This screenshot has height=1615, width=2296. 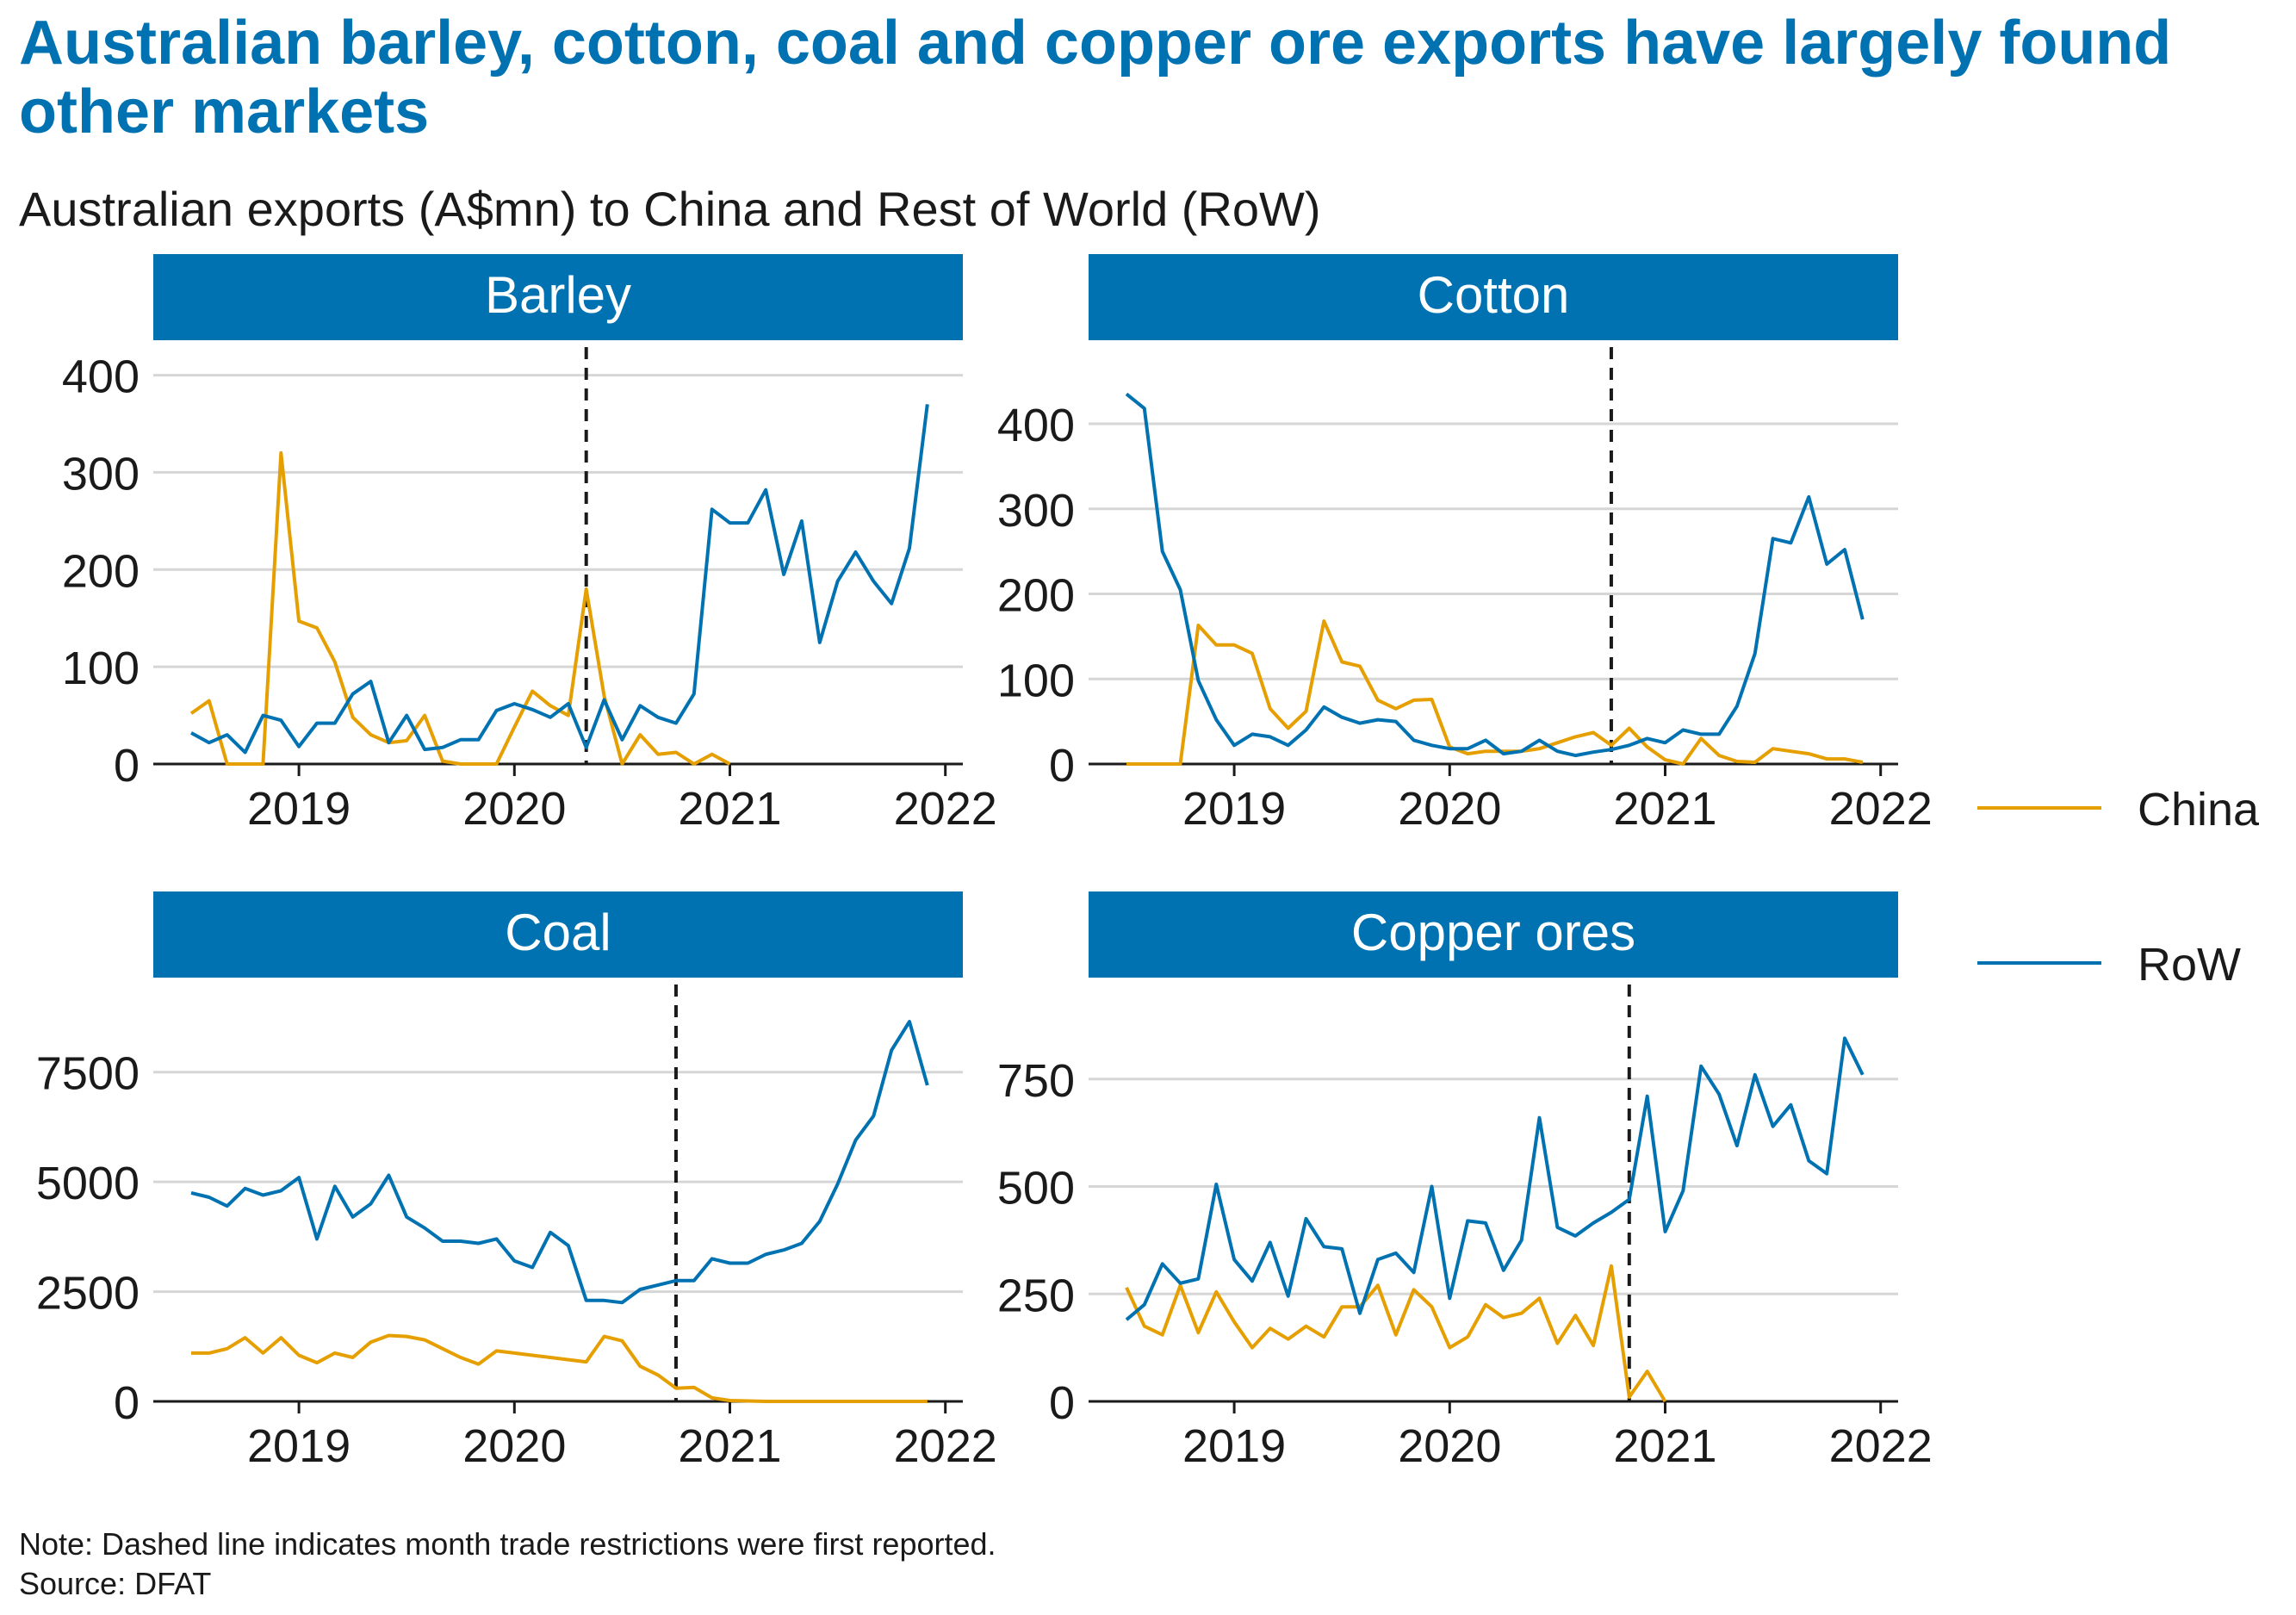 I want to click on legend: China RoW, so click(x=2118, y=887).